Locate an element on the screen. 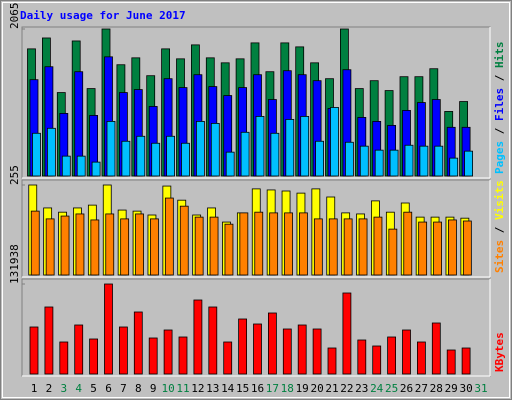 This screenshot has width=512, height=400. x-tick-label: 23 is located at coordinates (361, 388).